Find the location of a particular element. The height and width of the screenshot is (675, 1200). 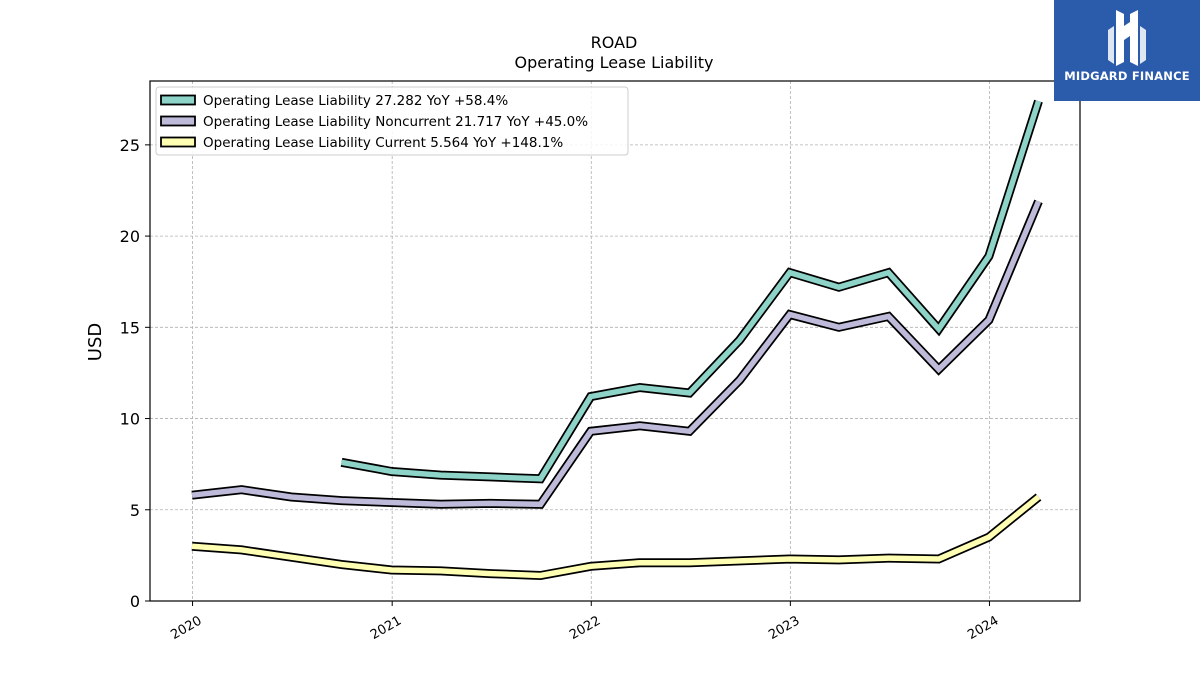

x-tick-label: 2020 is located at coordinates (186, 628).